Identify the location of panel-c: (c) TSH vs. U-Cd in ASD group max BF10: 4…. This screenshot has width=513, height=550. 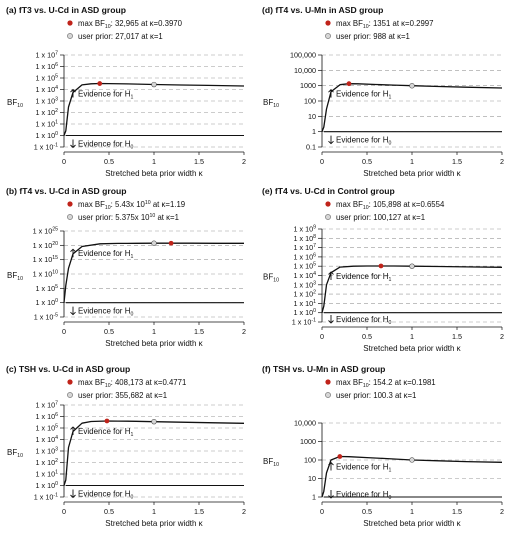
(126, 446).